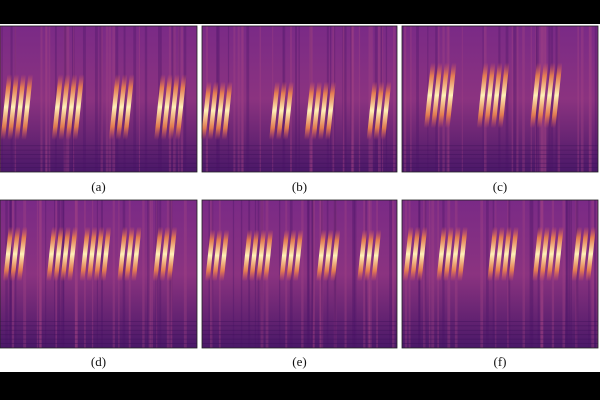 The height and width of the screenshot is (400, 600). Describe the element at coordinates (500, 186) in the screenshot. I see `panel-caption: (c)` at that location.